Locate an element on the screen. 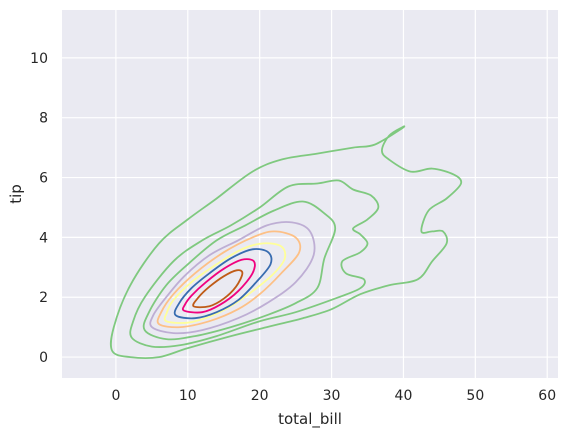 This screenshot has width=566, height=437. x-tick-labels: 0 10 20 30 40 50 60 is located at coordinates (333, 396).